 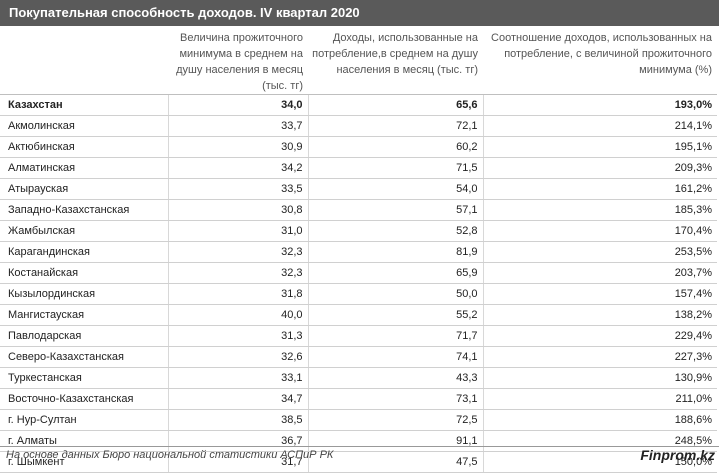 What do you see at coordinates (359, 446) in the screenshot?
I see `footer-divider` at bounding box center [359, 446].